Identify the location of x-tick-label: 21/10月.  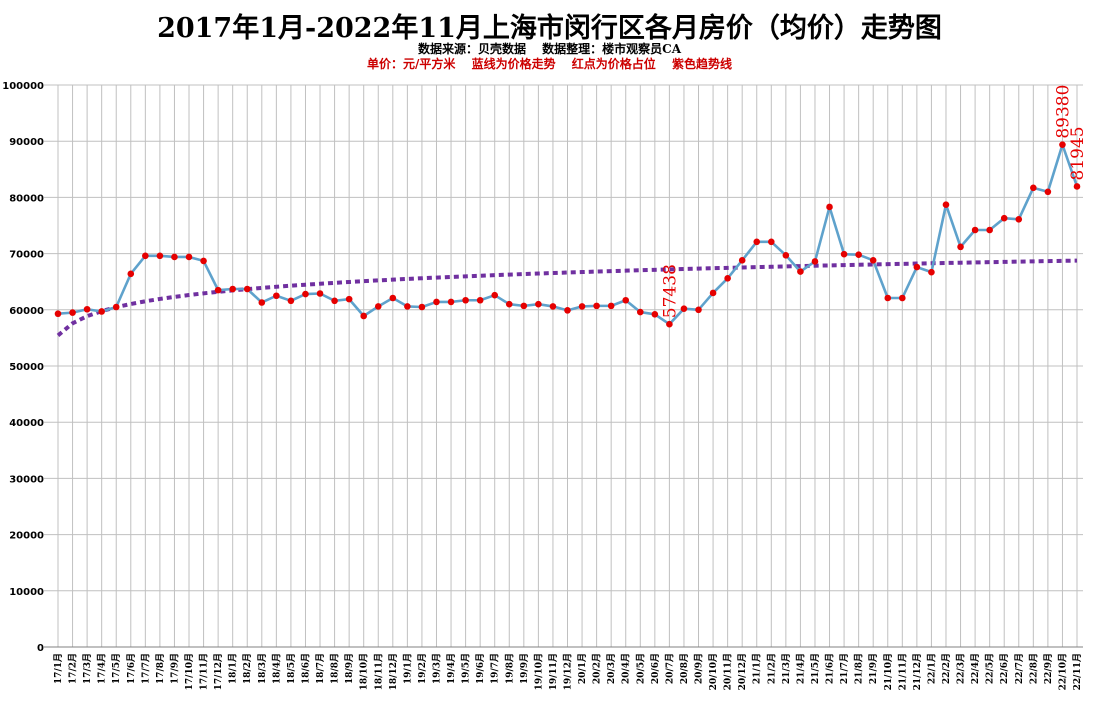
(888, 671).